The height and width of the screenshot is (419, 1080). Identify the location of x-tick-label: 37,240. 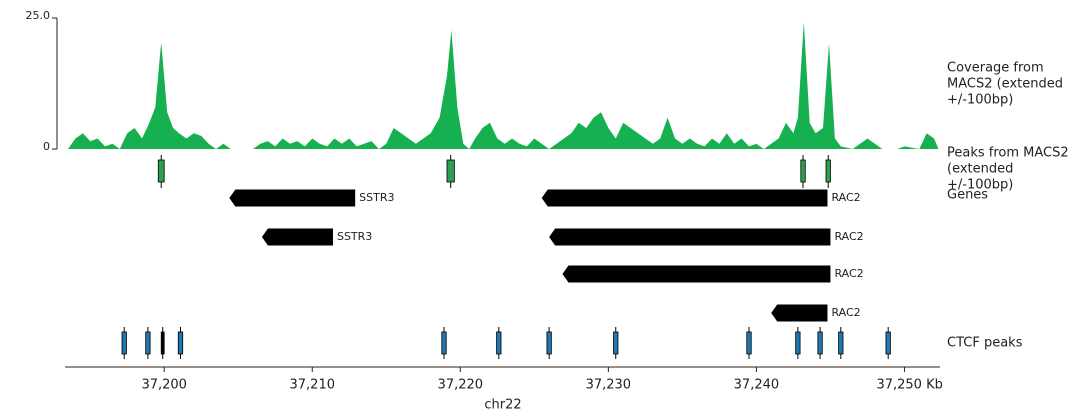
(757, 385).